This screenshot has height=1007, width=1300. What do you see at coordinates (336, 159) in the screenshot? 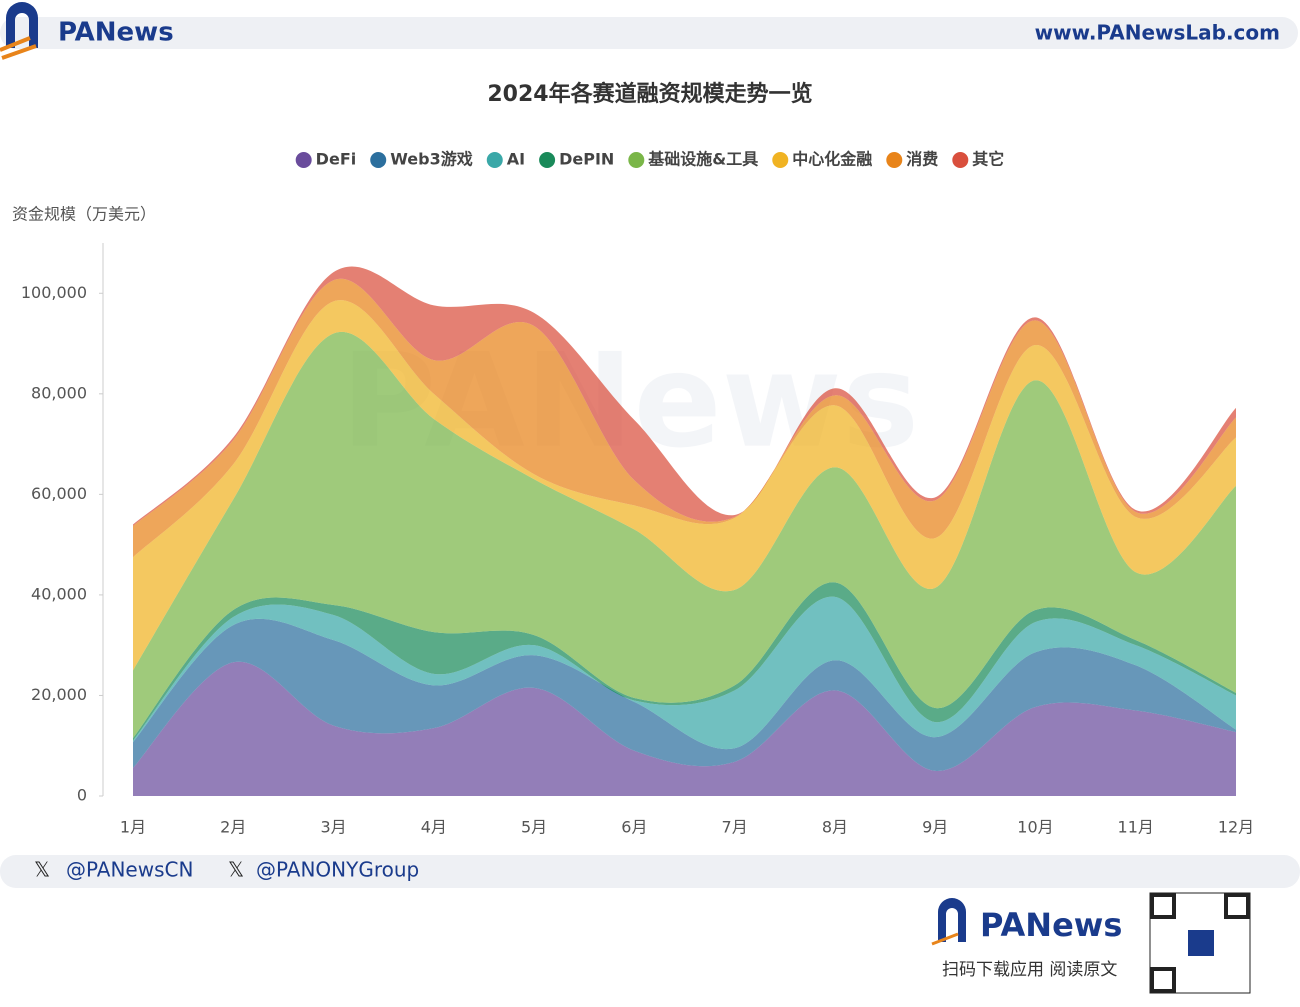
I see `legend-label: DeFi` at bounding box center [336, 159].